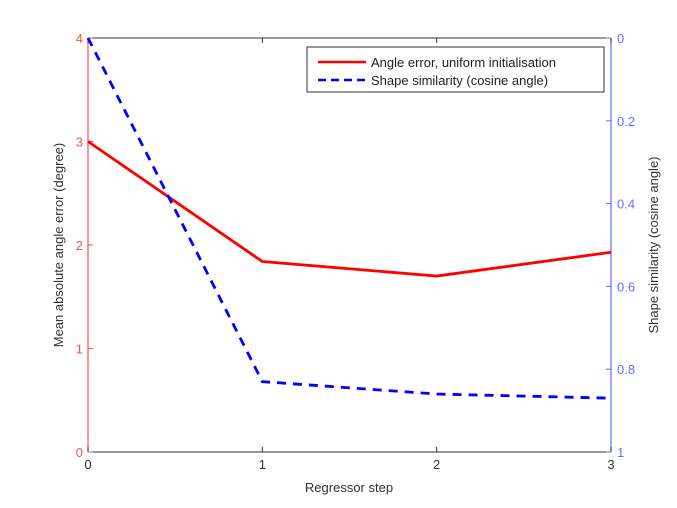 Image resolution: width=677 pixels, height=508 pixels. Describe the element at coordinates (436, 464) in the screenshot. I see `x-tick-label: 2` at that location.